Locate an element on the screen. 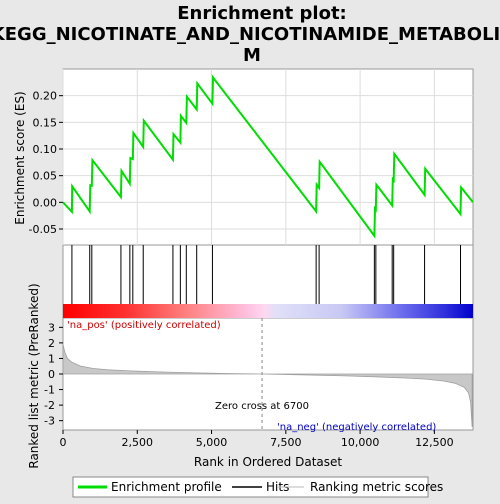 The width and height of the screenshot is (500, 504). neg-label: 'na_neg' (negatively correlated) is located at coordinates (356, 427).